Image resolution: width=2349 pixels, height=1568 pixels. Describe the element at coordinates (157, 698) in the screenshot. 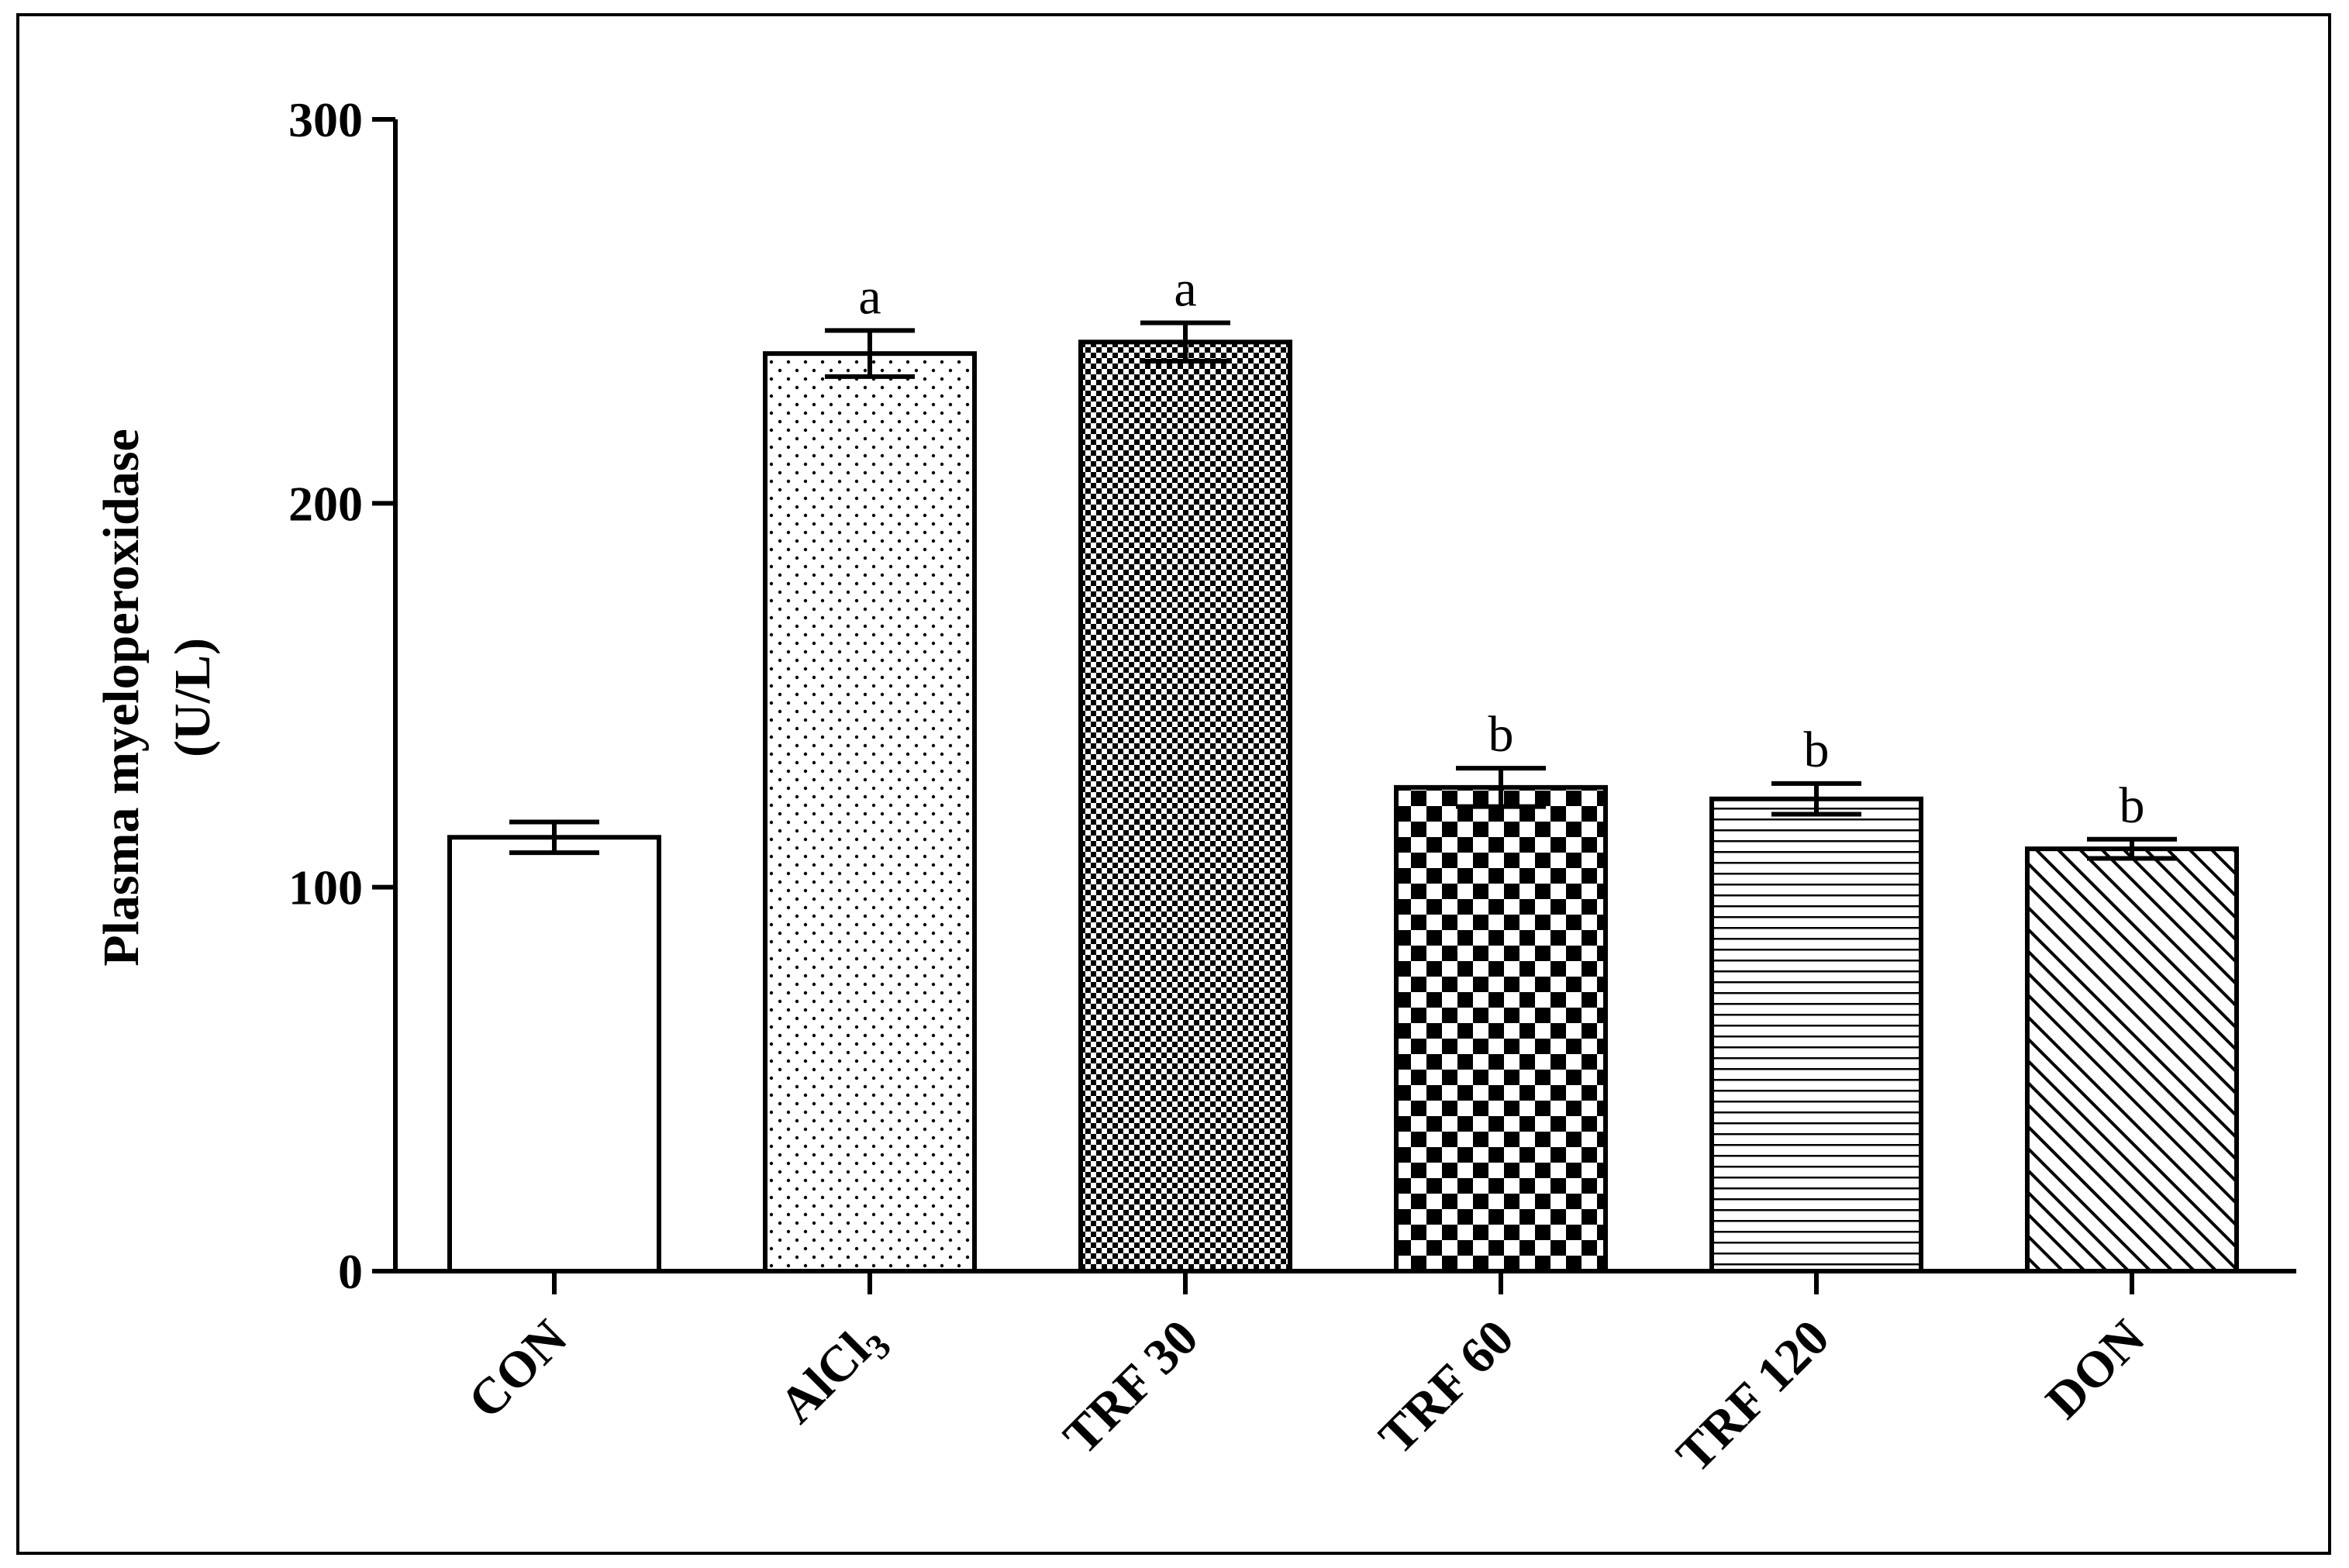

I see `y-axis-label: Plasma myeloperoxidase (U/L)` at that location.